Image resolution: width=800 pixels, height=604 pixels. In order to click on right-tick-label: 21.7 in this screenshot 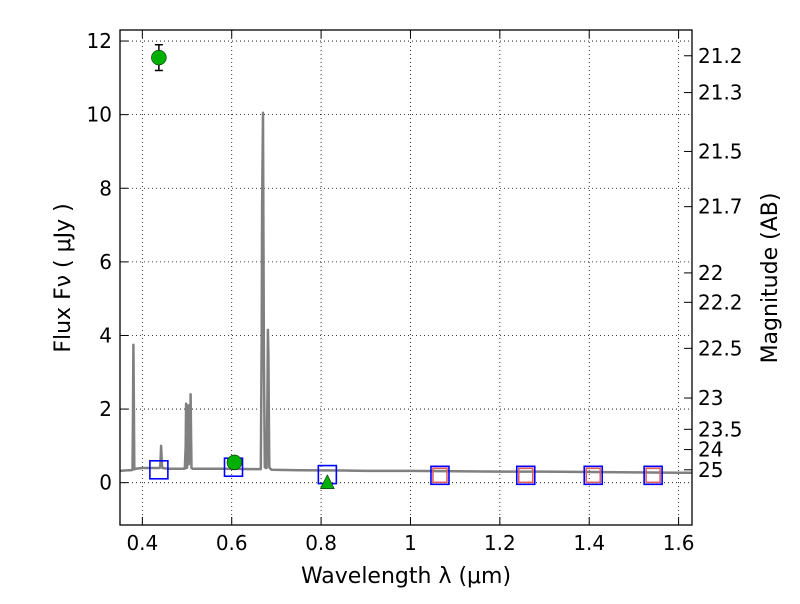, I will do `click(720, 207)`.